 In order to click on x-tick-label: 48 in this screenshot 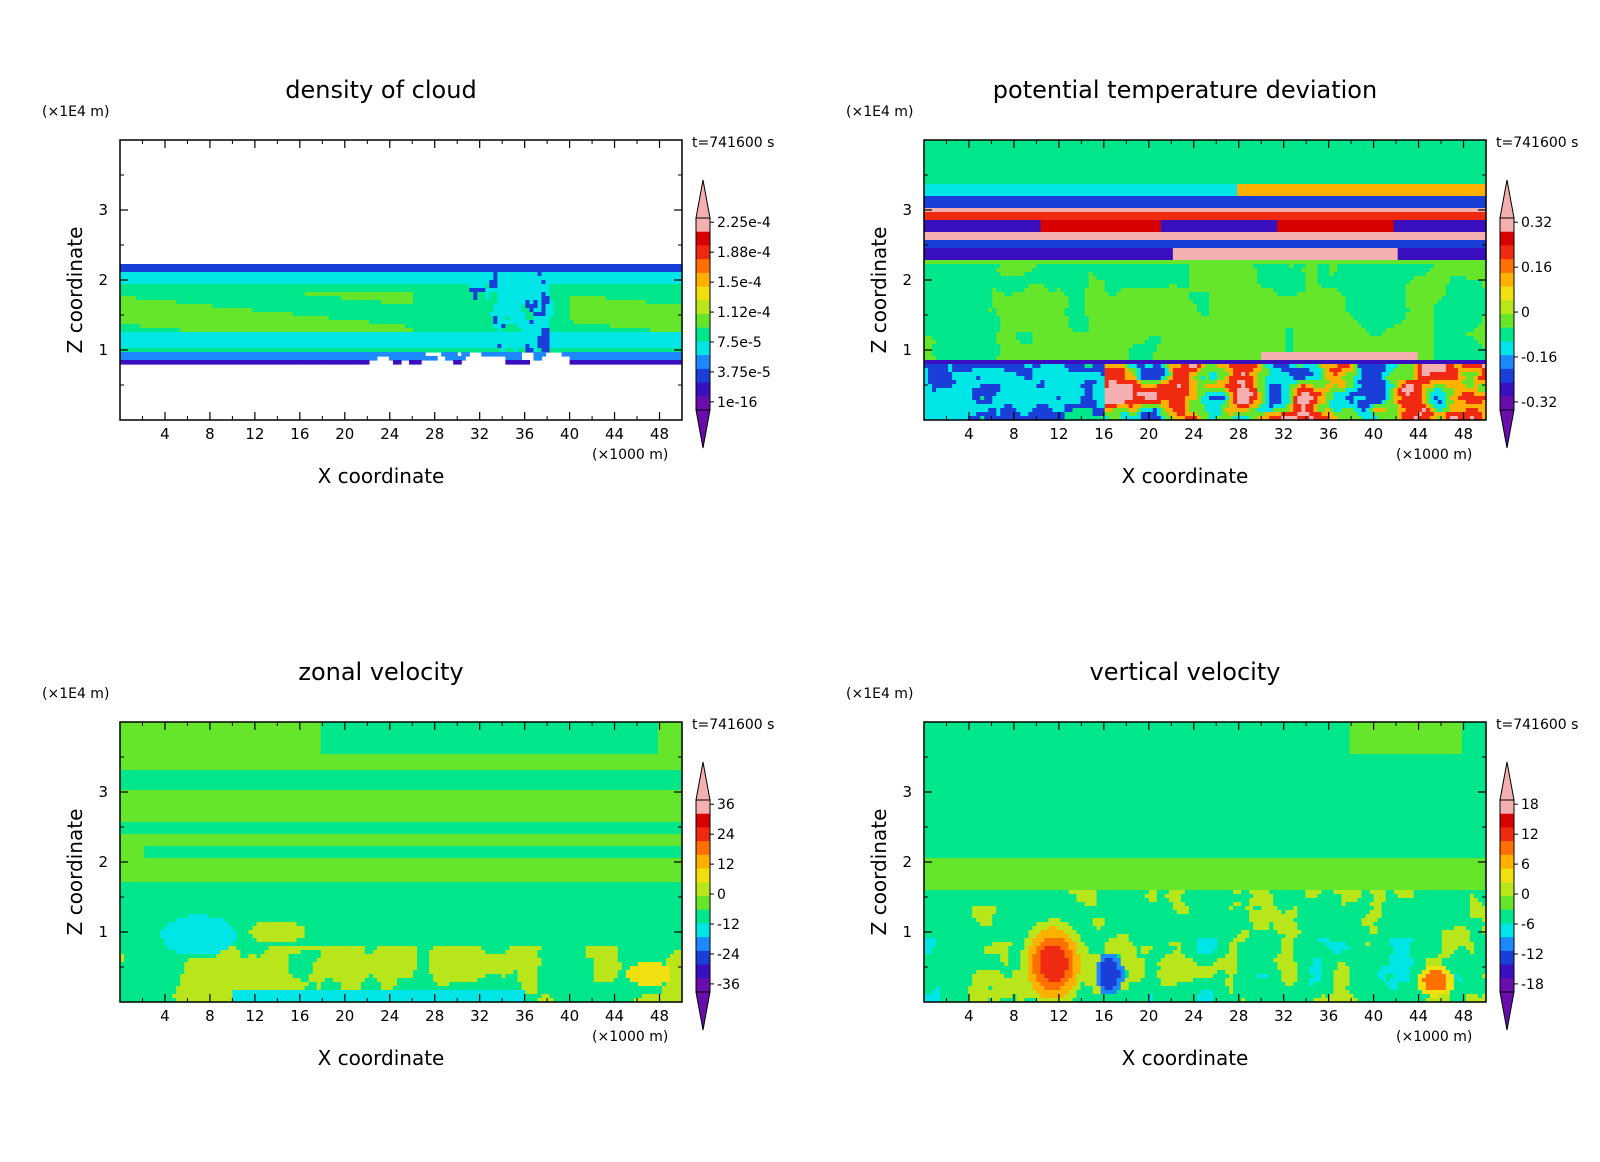, I will do `click(1463, 1016)`.